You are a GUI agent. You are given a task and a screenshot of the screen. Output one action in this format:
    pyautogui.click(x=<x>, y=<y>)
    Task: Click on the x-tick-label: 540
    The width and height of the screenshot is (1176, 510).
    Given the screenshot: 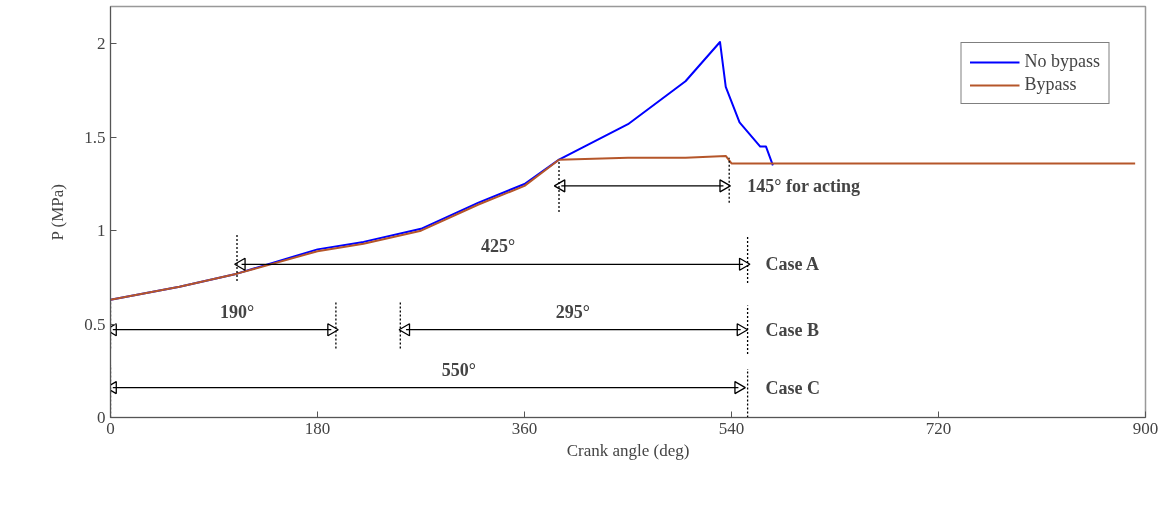 What is the action you would take?
    pyautogui.click(x=731, y=428)
    